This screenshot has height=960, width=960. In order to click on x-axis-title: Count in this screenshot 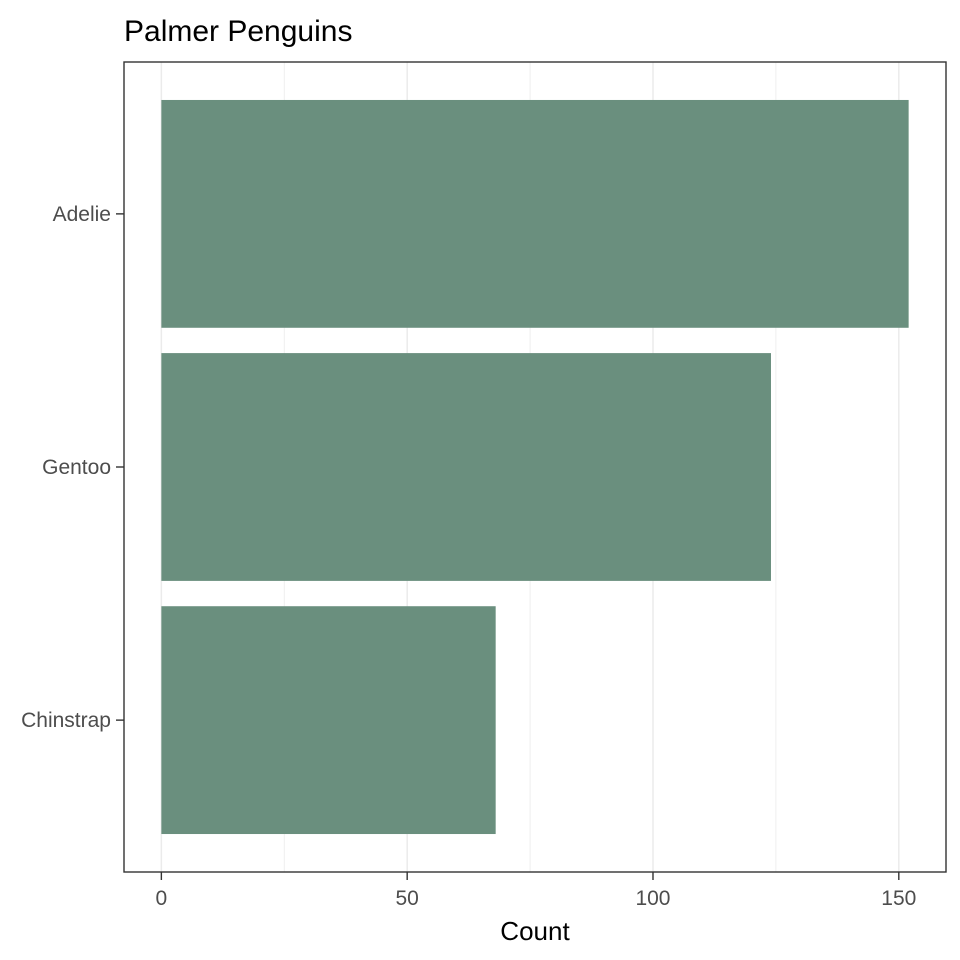, I will do `click(535, 931)`.